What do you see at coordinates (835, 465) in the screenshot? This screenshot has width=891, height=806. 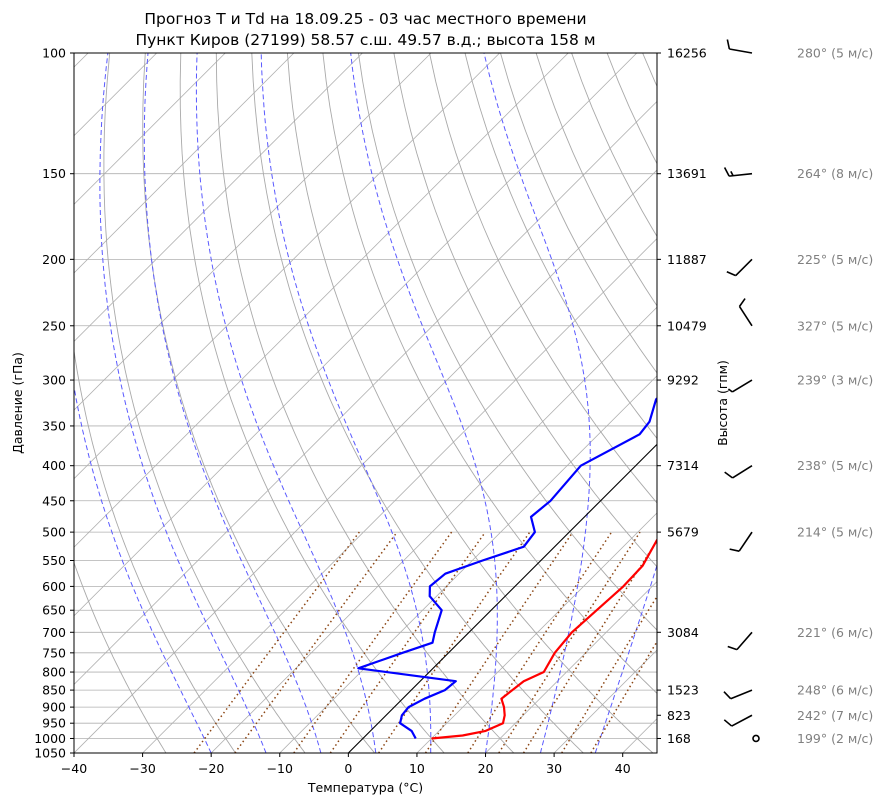 I see `wind-label: 238° (5 м/с)` at bounding box center [835, 465].